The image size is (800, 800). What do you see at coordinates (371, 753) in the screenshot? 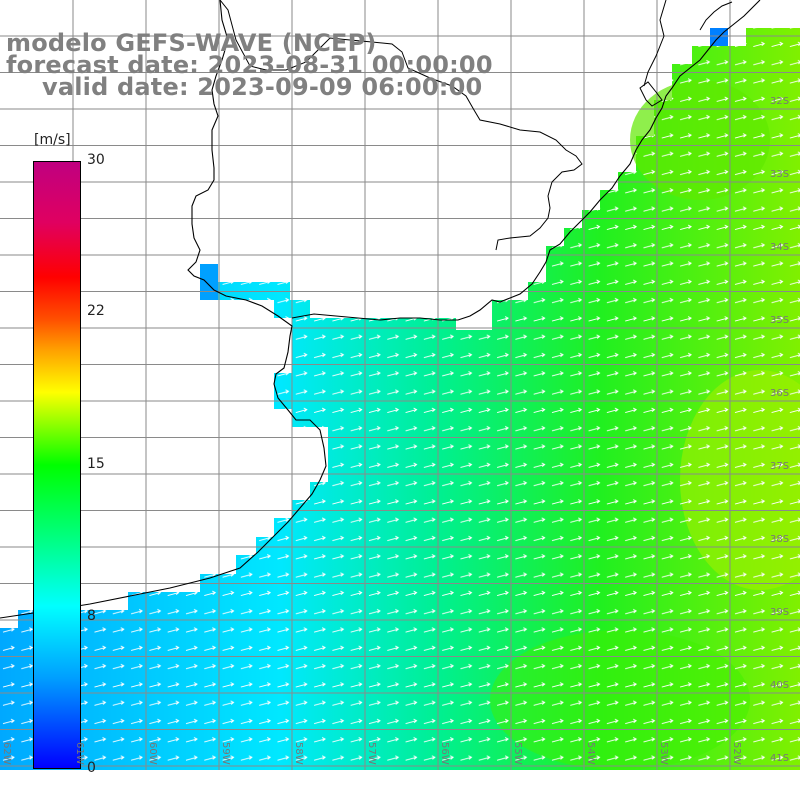
I see `longitude-label: 57W` at bounding box center [371, 753].